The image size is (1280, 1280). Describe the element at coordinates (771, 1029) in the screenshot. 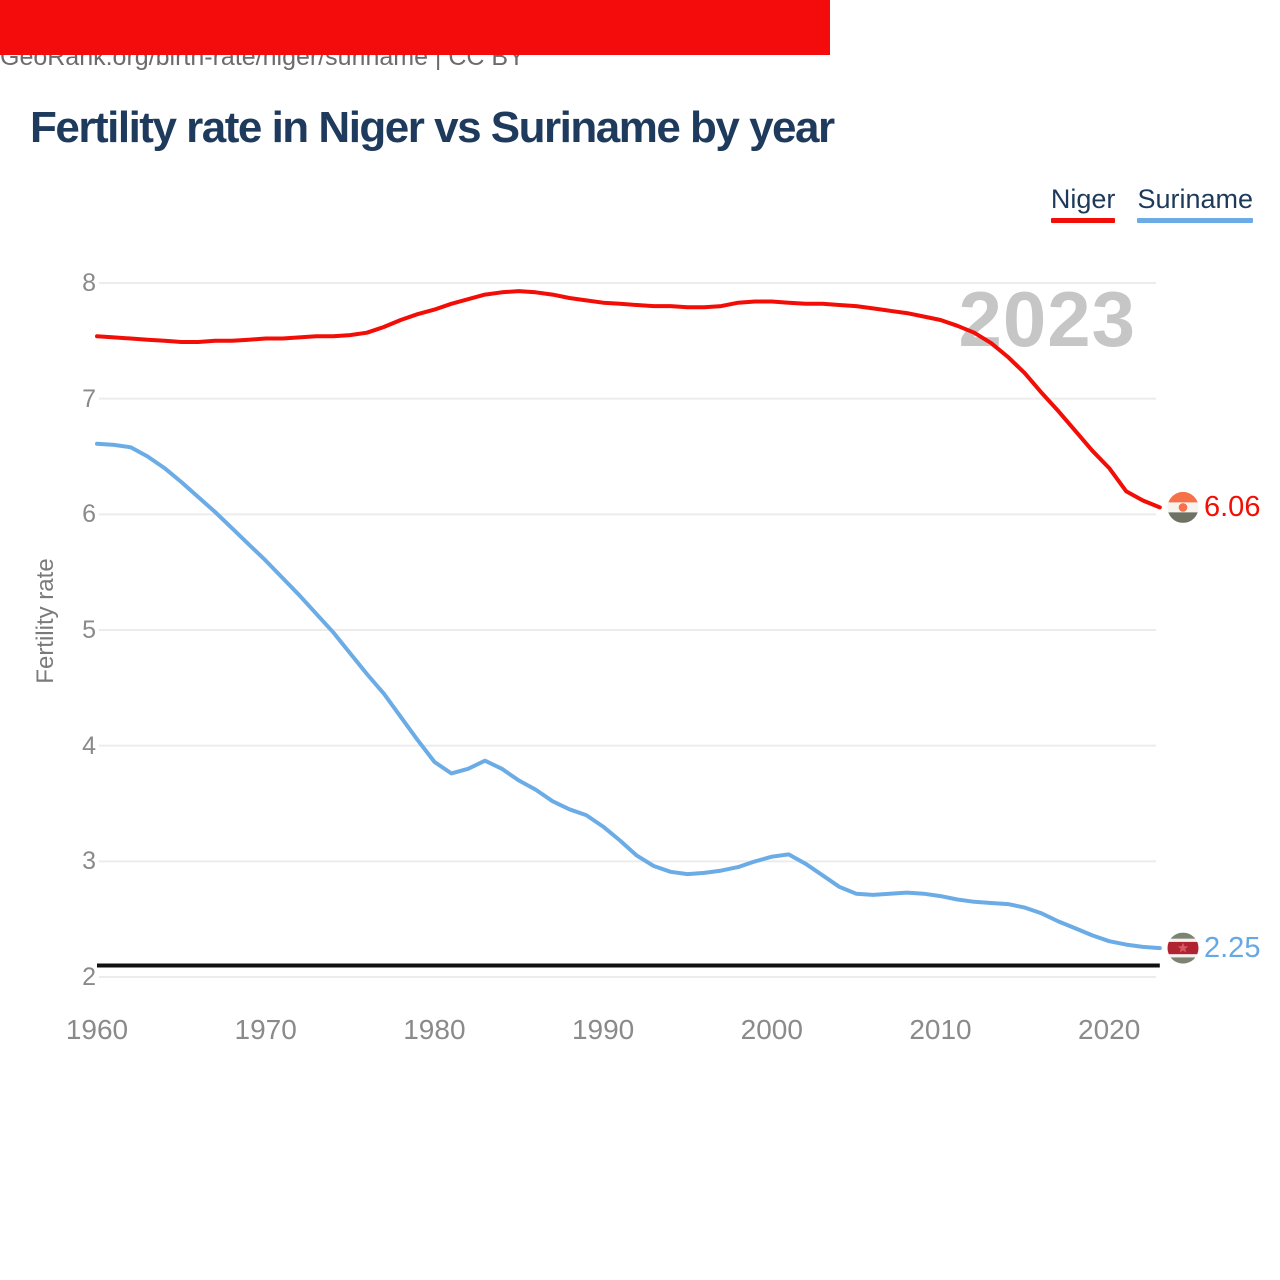

I see `x-tick-label: 2000` at that location.